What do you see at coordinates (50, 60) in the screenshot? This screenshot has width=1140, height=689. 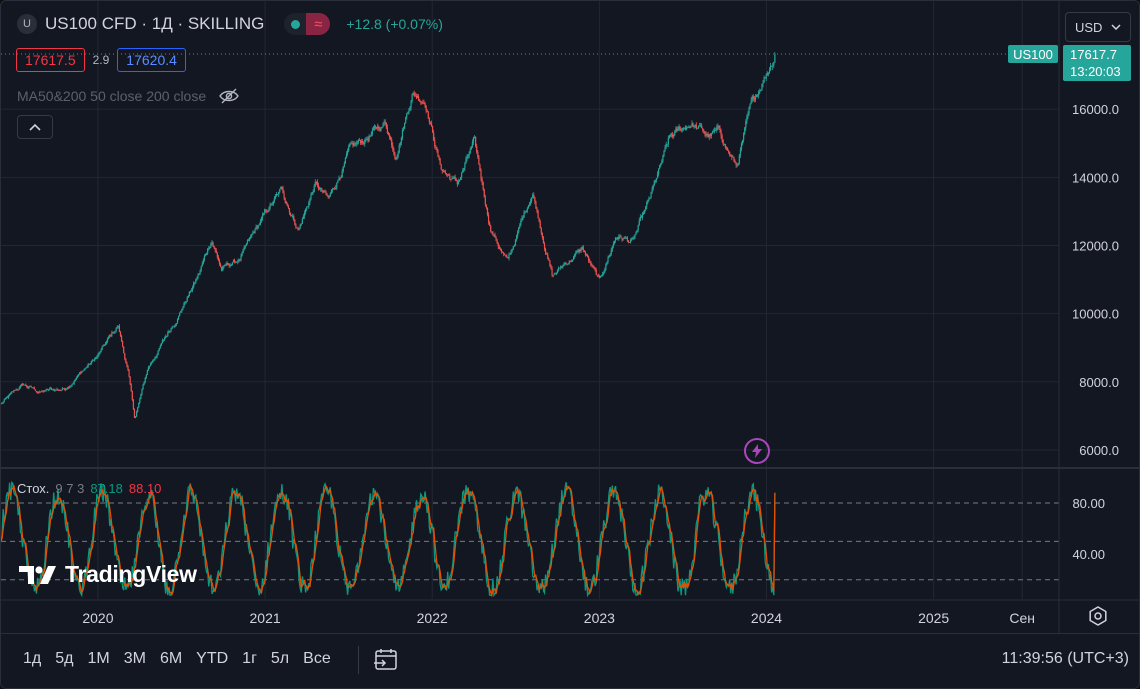 I see `sell-price-button: 17617.5` at bounding box center [50, 60].